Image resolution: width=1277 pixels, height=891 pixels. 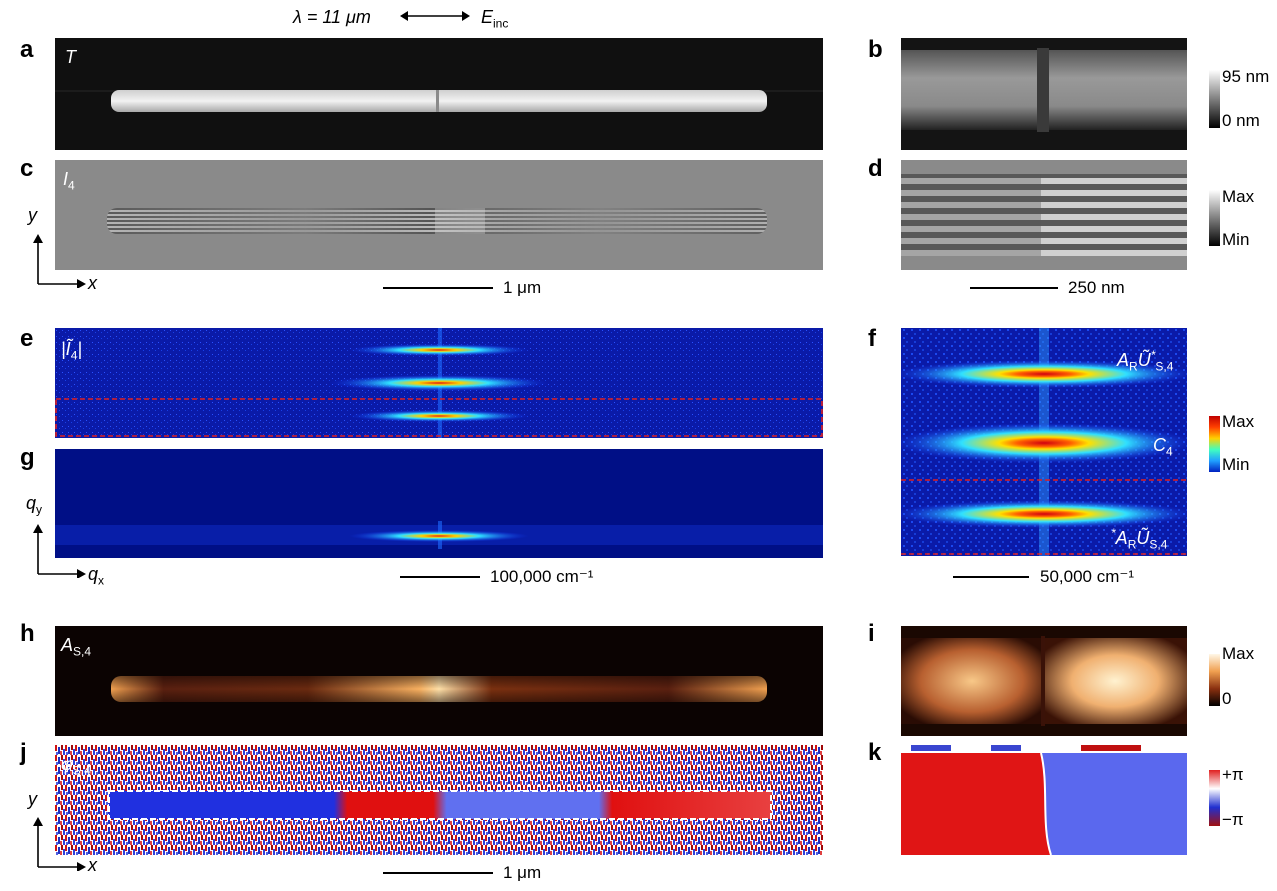 What do you see at coordinates (58, 843) in the screenshot?
I see `xy-axes-bottom` at bounding box center [58, 843].